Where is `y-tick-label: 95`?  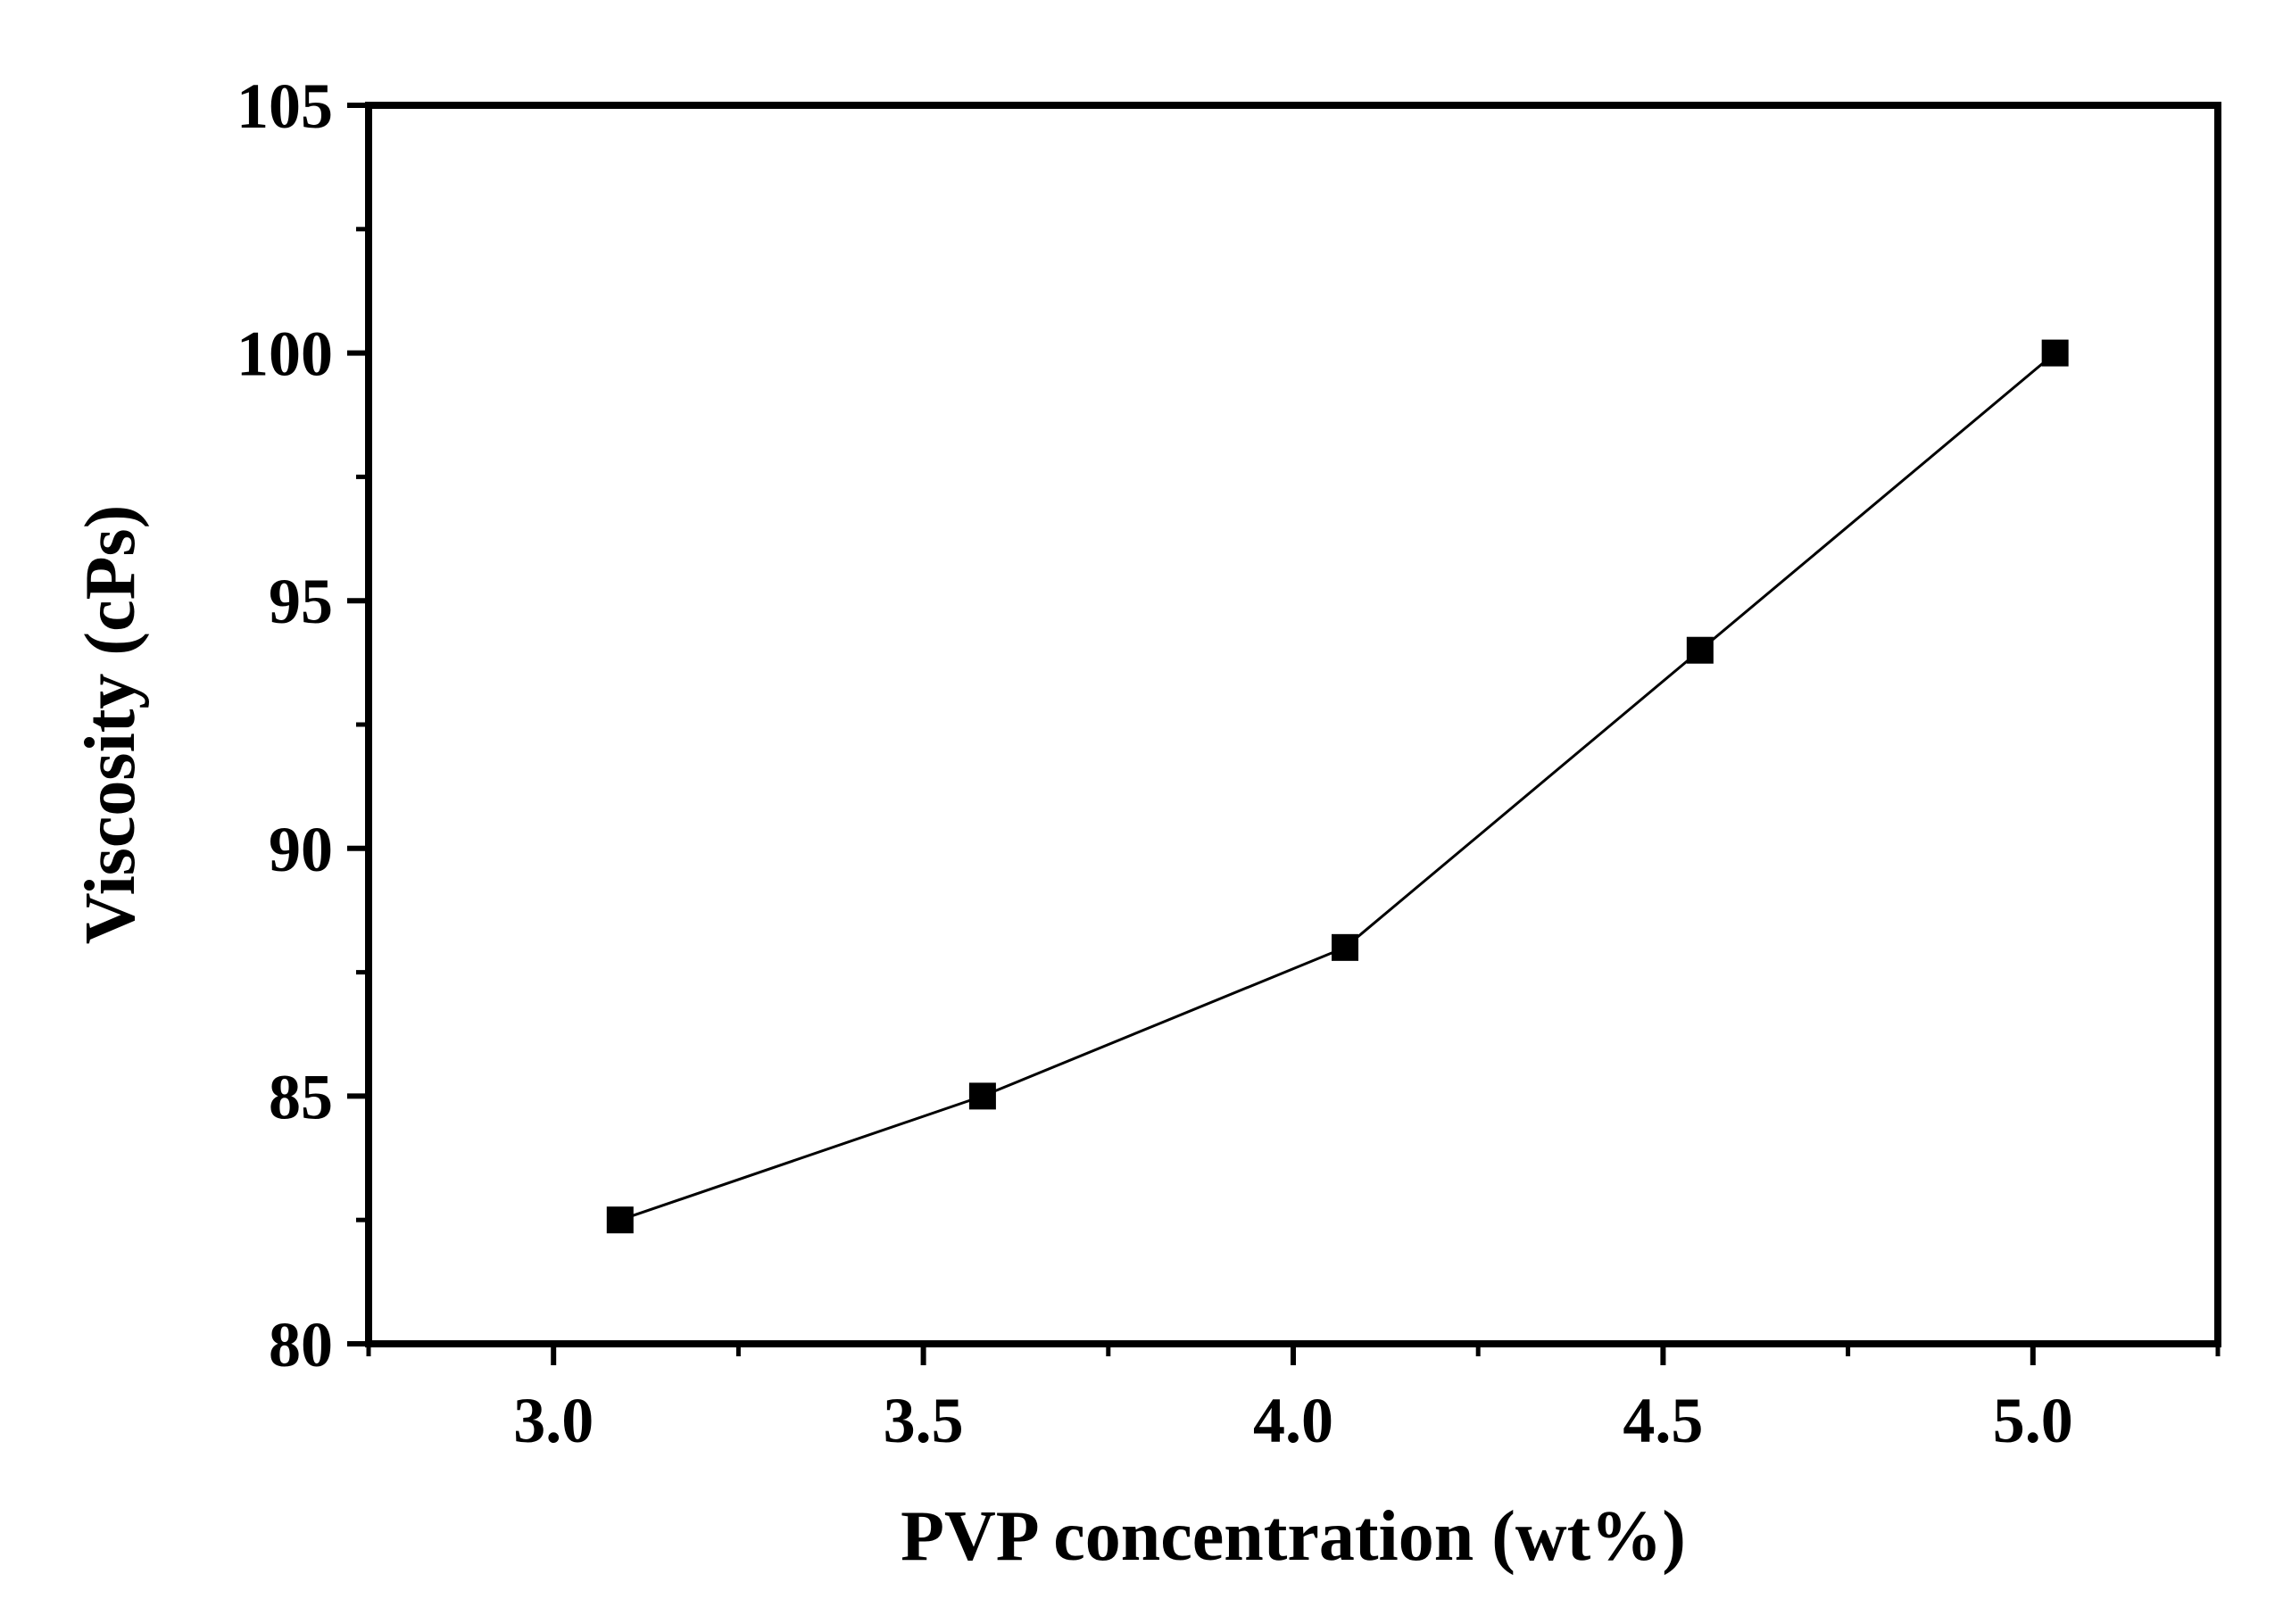 y-tick-label: 95 is located at coordinates (301, 601).